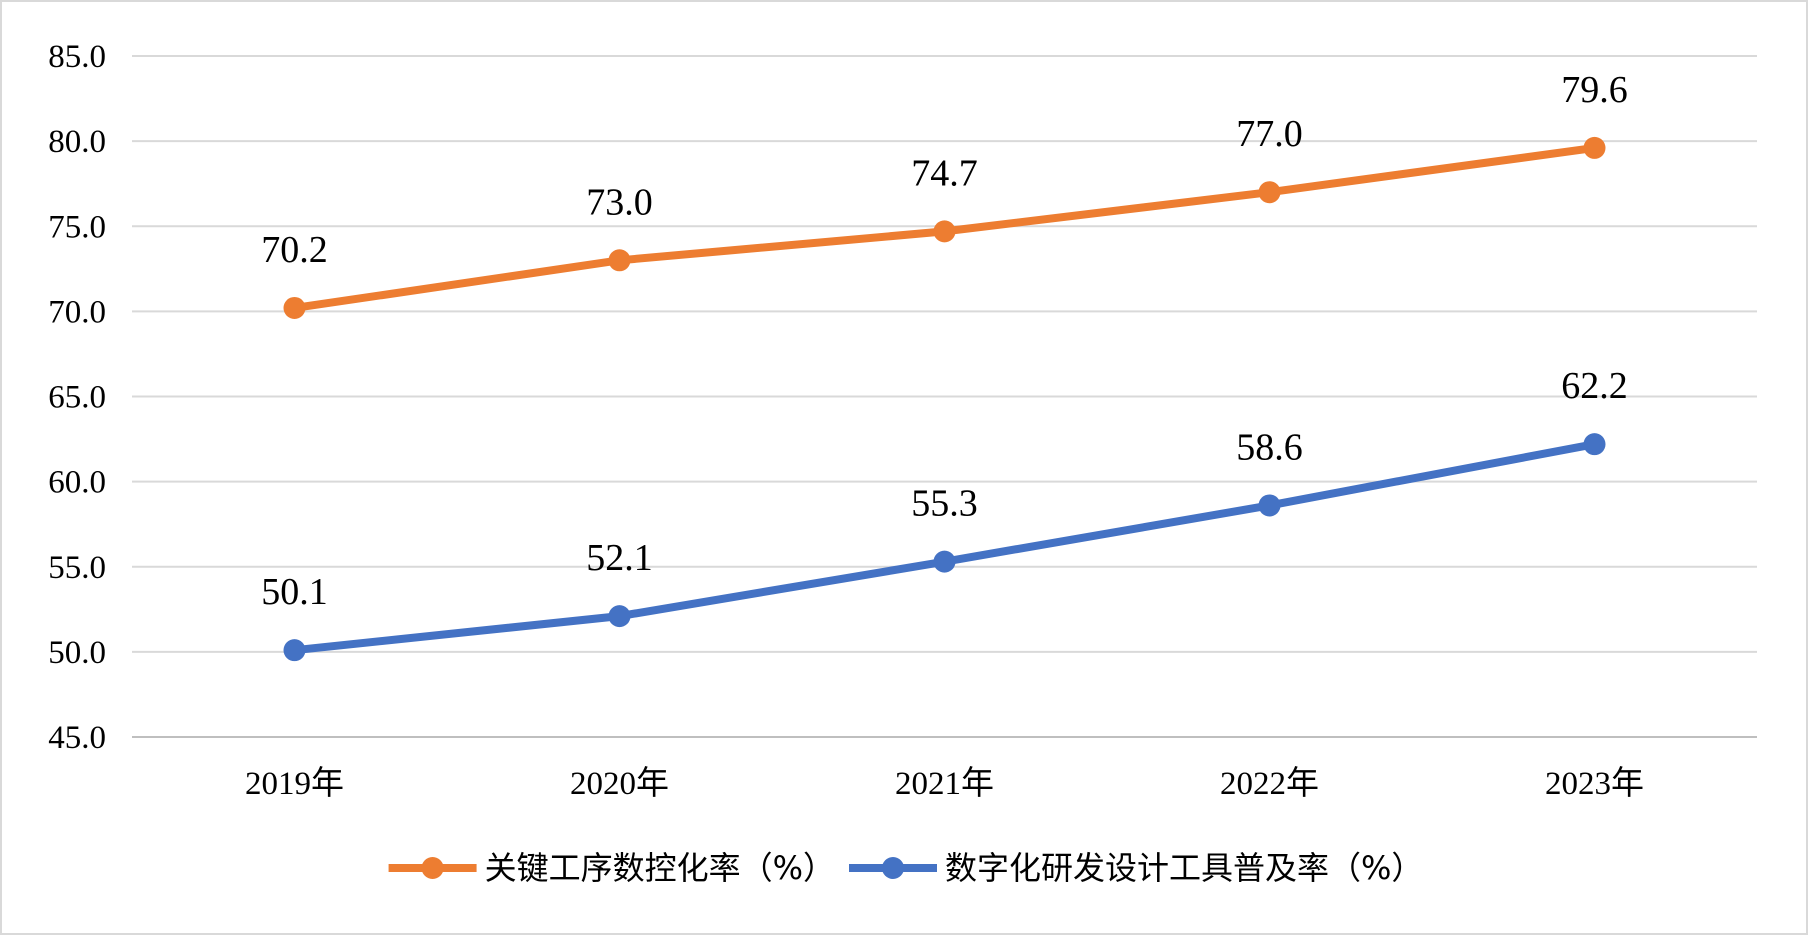  I want to click on x-axis: 2019年 2020年 2021年 2022年 2023年, so click(944, 783).